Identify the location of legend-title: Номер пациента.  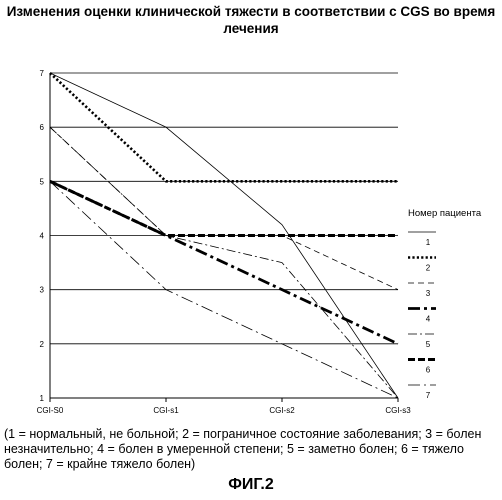
(445, 213).